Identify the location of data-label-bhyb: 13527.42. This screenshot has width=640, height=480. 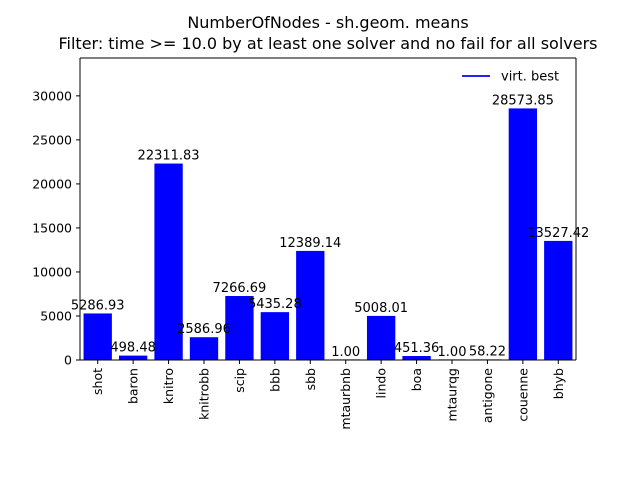
(558, 233).